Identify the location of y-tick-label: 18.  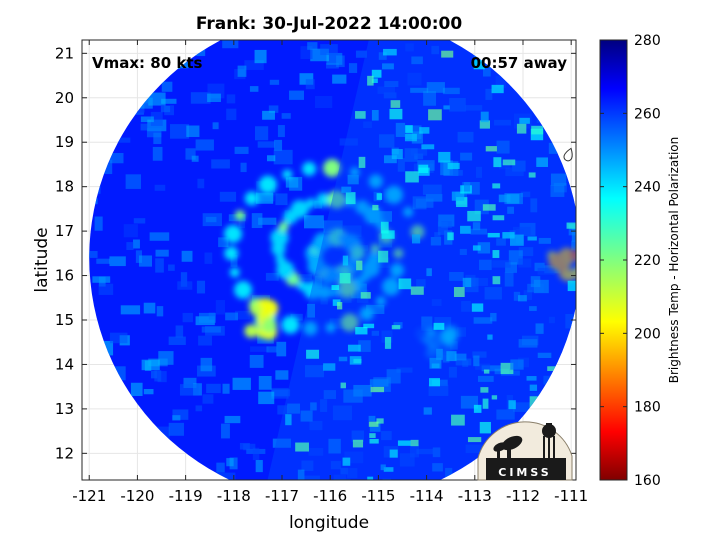
(64, 187).